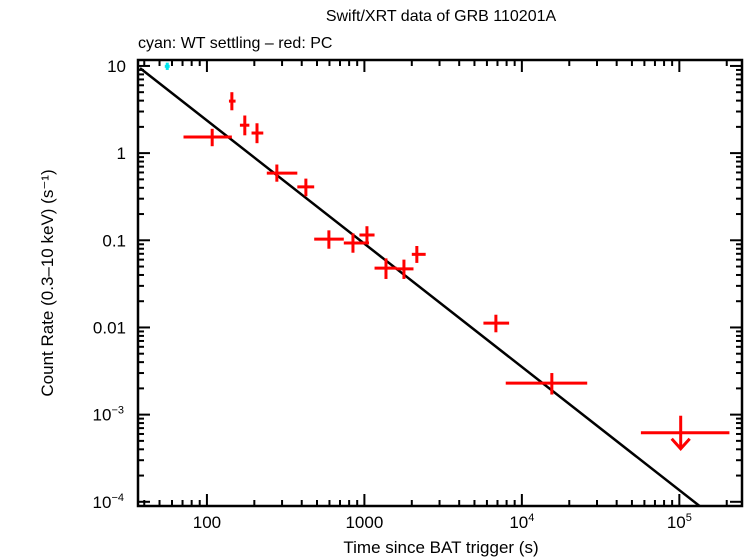 The image size is (746, 558). Describe the element at coordinates (117, 411) in the screenshot. I see `y-tick-exponent: −3` at that location.